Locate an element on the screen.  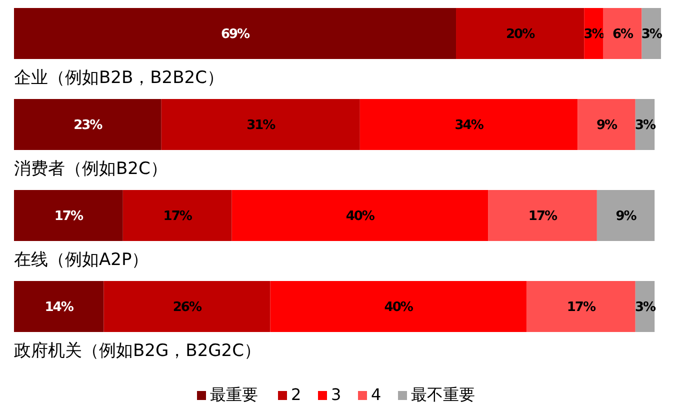
legend-label: 2 is located at coordinates (296, 394).